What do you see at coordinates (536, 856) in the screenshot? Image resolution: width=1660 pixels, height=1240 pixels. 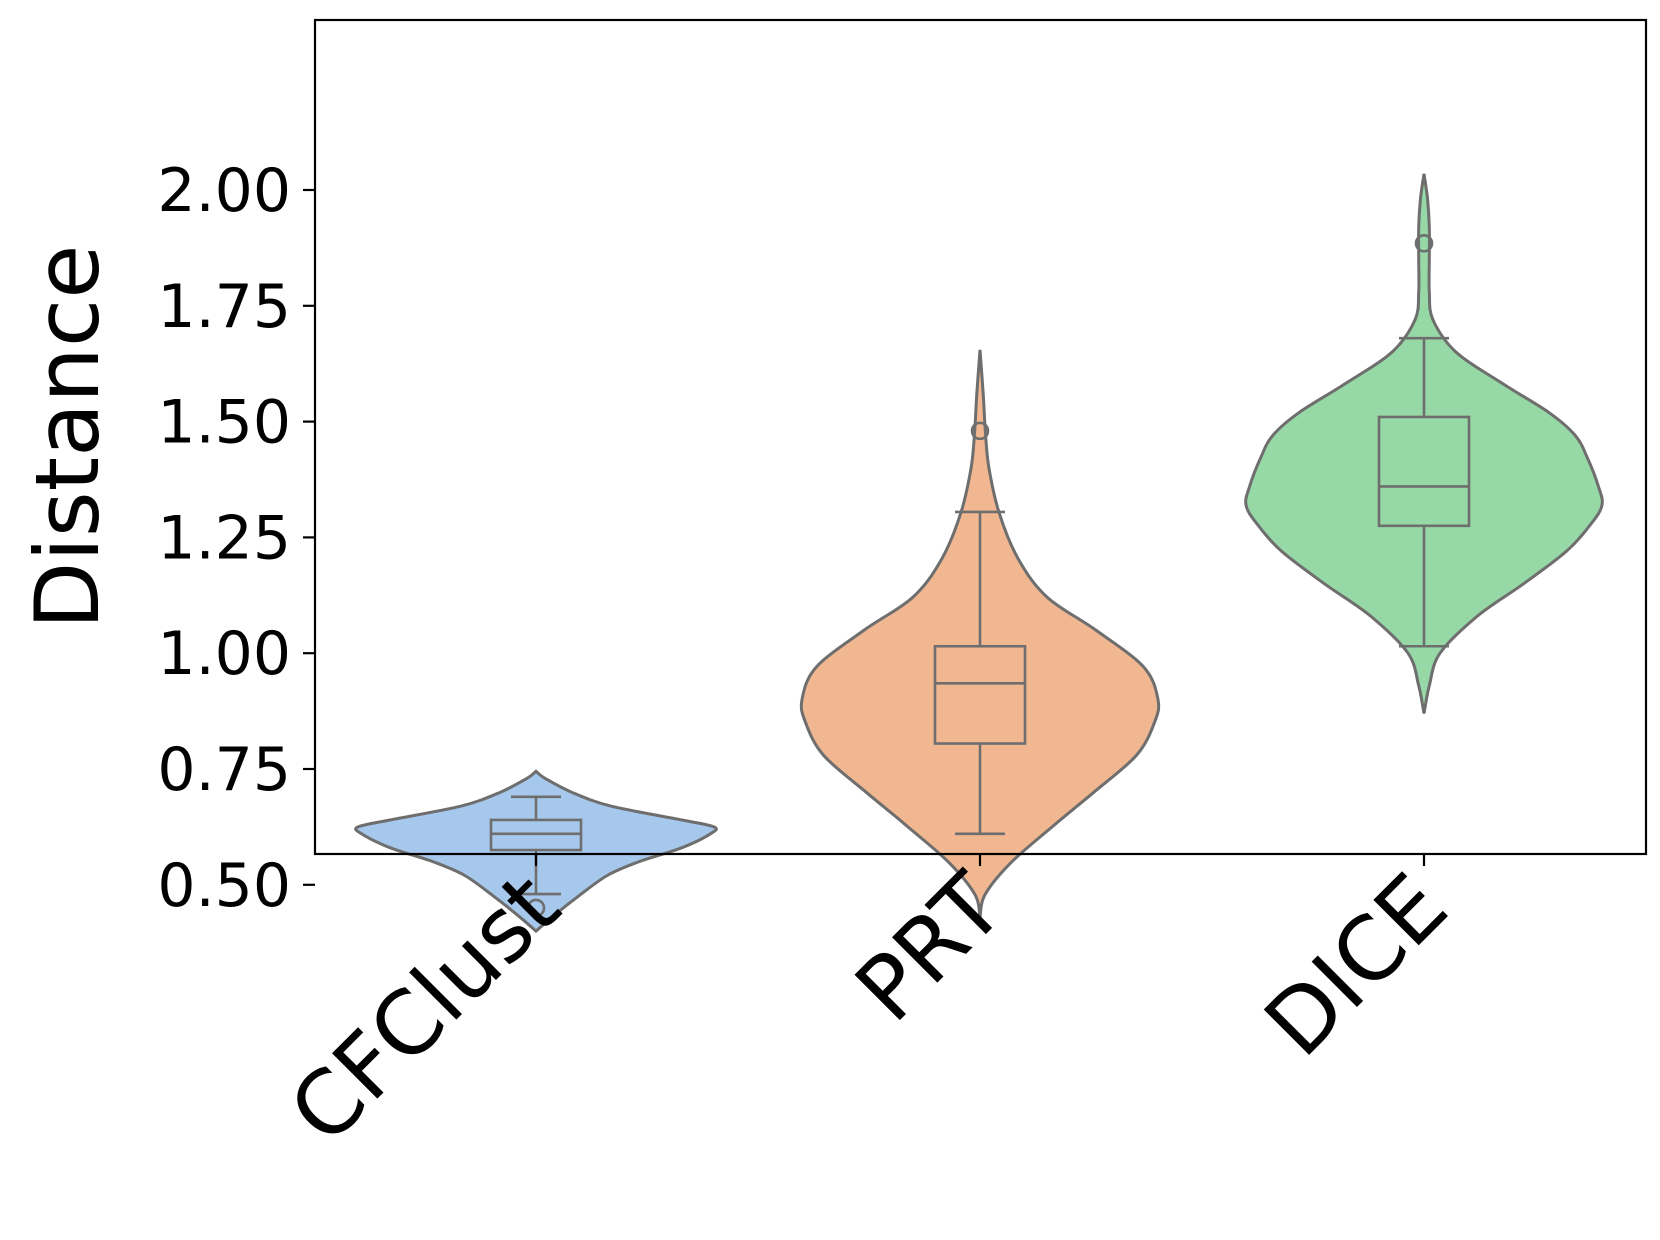 I see `boxplot-cfclust` at bounding box center [536, 856].